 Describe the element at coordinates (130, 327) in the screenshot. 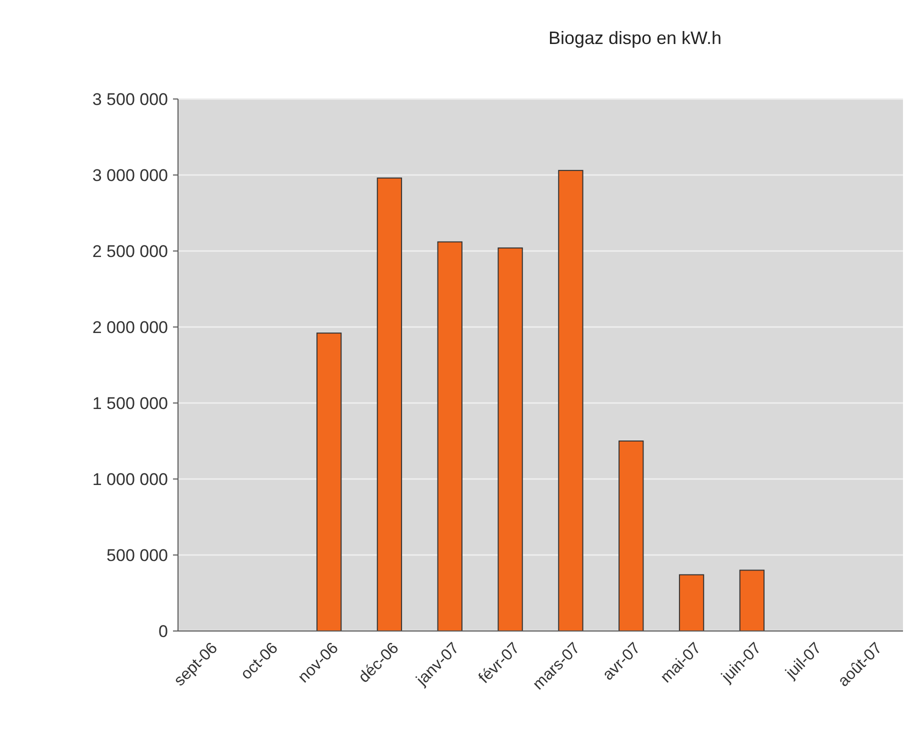

I see `y-tick-label: 2 000 000` at that location.